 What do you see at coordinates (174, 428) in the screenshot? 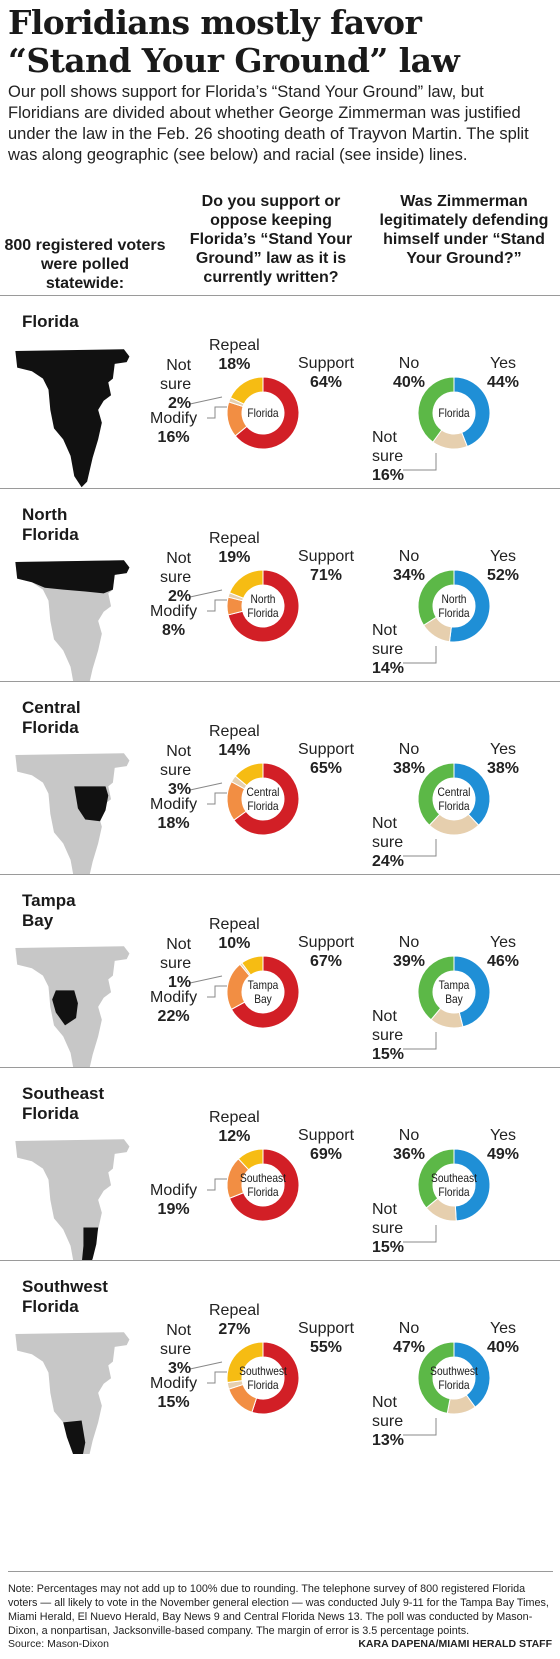
I see `modify-label: Modify 16%` at bounding box center [174, 428].